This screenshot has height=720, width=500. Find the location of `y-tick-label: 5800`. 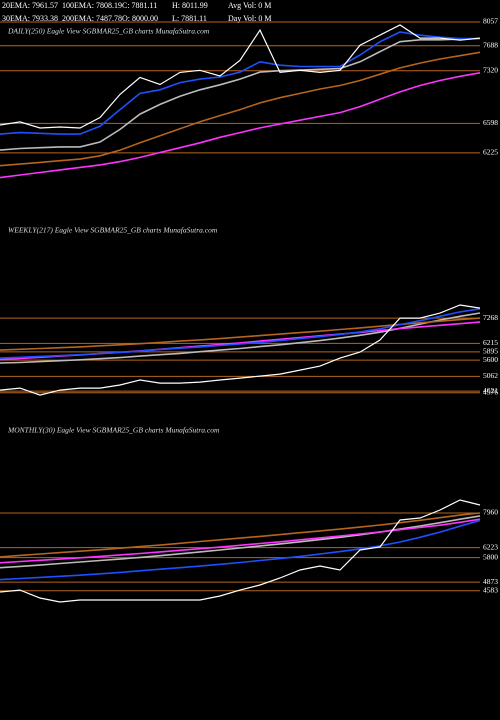

y-tick-label: 5800 is located at coordinates (490, 556).